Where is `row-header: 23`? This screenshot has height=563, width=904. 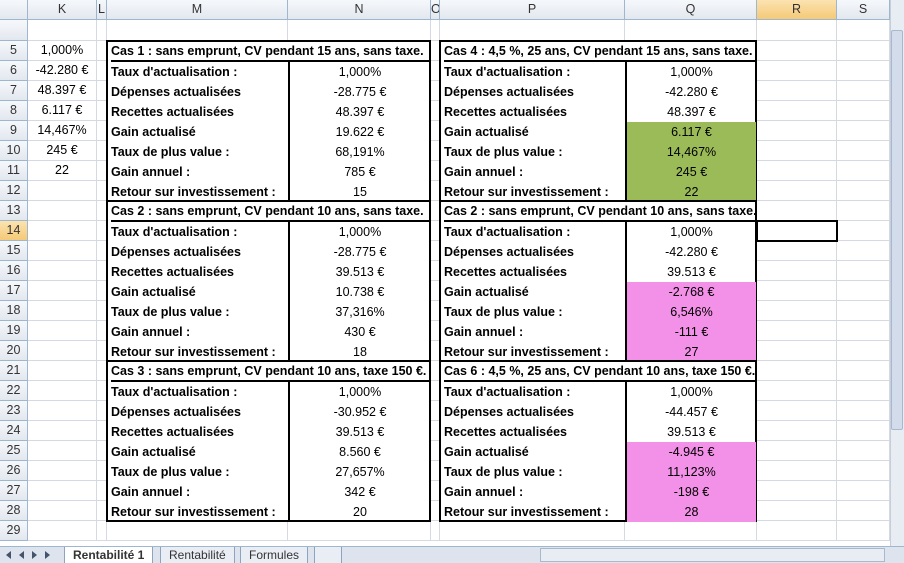 row-header: 23 is located at coordinates (14, 411).